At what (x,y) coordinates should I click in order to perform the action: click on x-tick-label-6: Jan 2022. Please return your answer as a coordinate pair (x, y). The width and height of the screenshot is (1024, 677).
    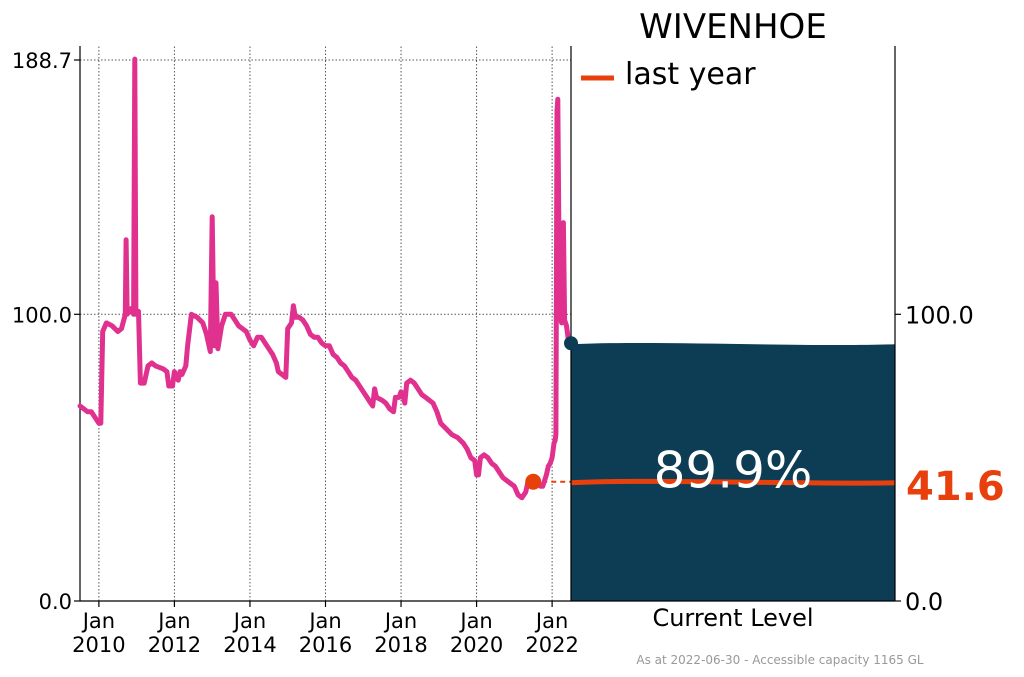
    Looking at the image, I should click on (551, 633).